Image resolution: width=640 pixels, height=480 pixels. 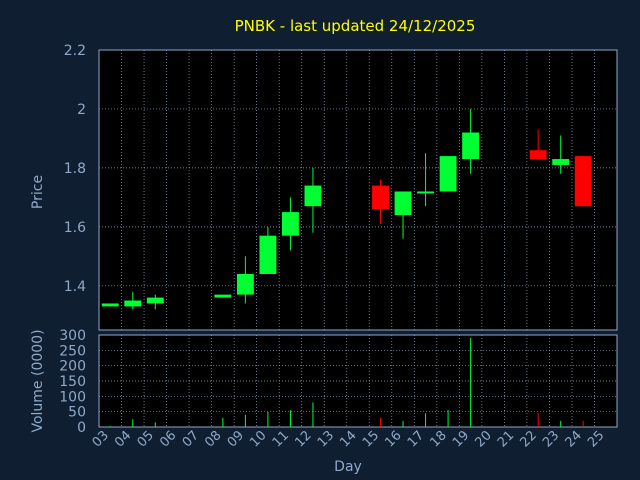 What do you see at coordinates (574, 439) in the screenshot?
I see `x-tick-label: 24` at bounding box center [574, 439].